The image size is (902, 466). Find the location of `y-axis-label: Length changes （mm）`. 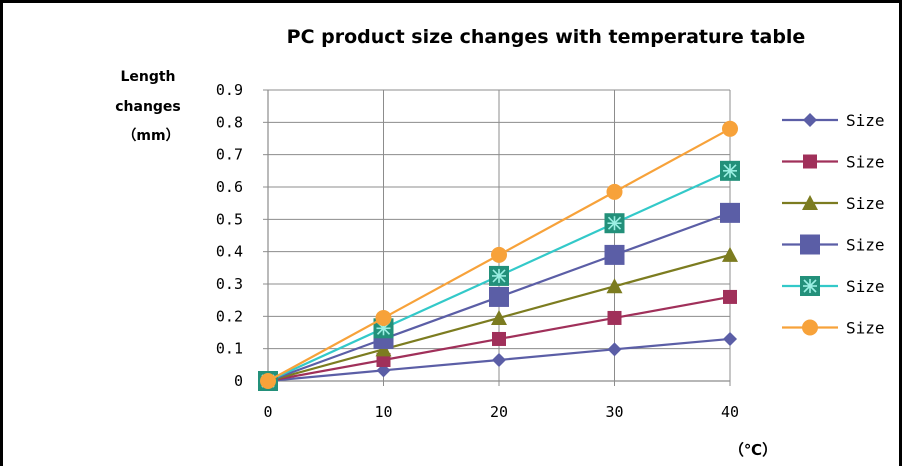

y-axis-label: Length changes （mm） is located at coordinates (148, 106).